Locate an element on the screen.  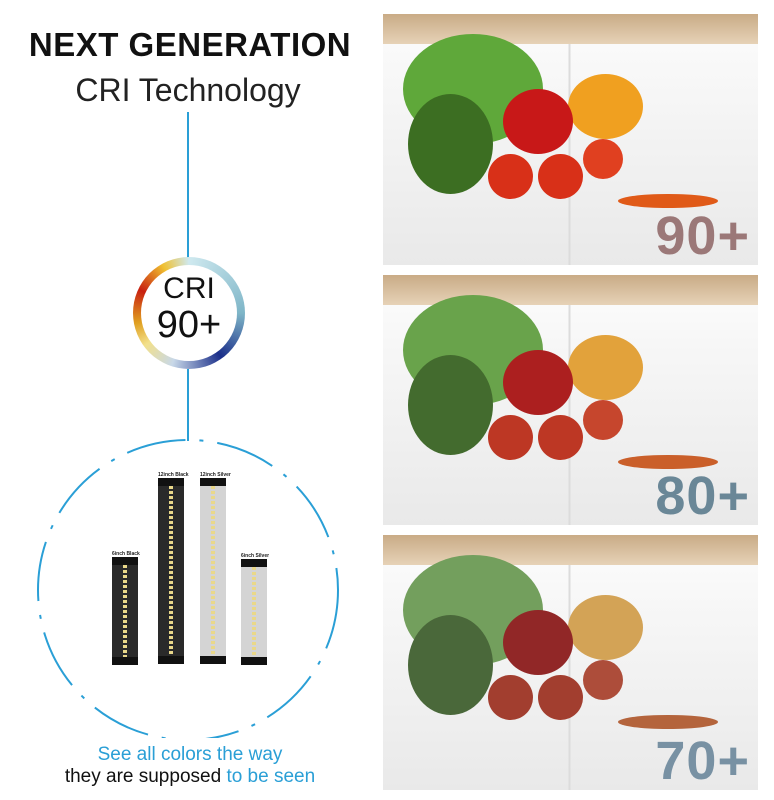
cri-rating-label: 90+ is located at coordinates (702, 235).